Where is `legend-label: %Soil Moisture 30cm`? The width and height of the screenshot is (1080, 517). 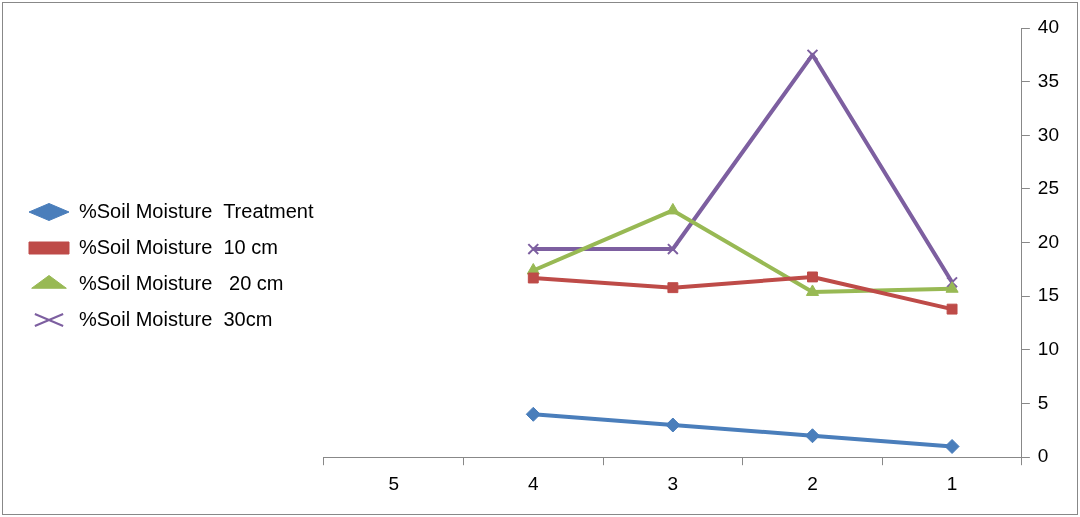 legend-label: %Soil Moisture 30cm is located at coordinates (176, 318).